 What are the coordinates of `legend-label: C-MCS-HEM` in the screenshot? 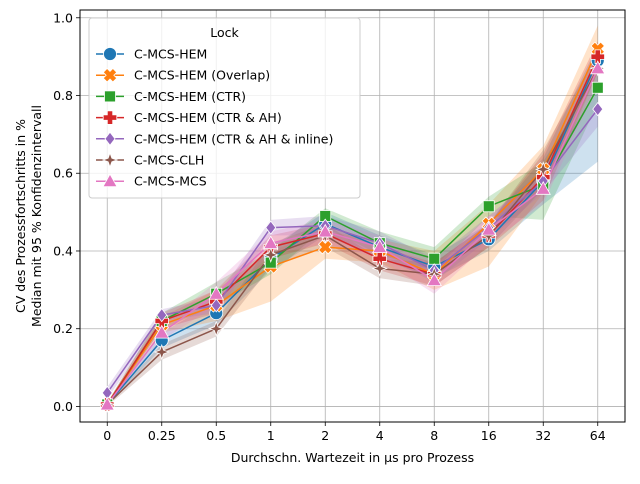 It's located at (170, 54).